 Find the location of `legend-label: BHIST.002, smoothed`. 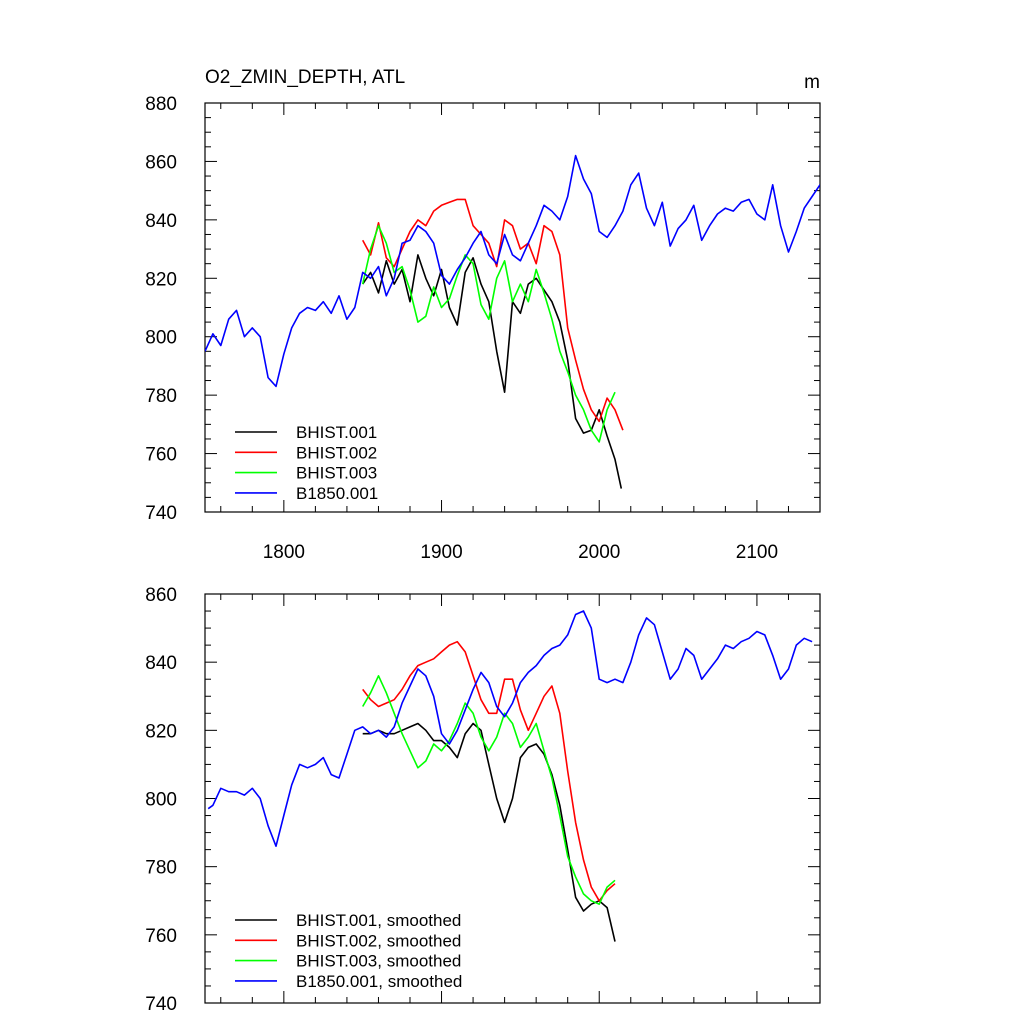

legend-label: BHIST.002, smoothed is located at coordinates (378, 940).